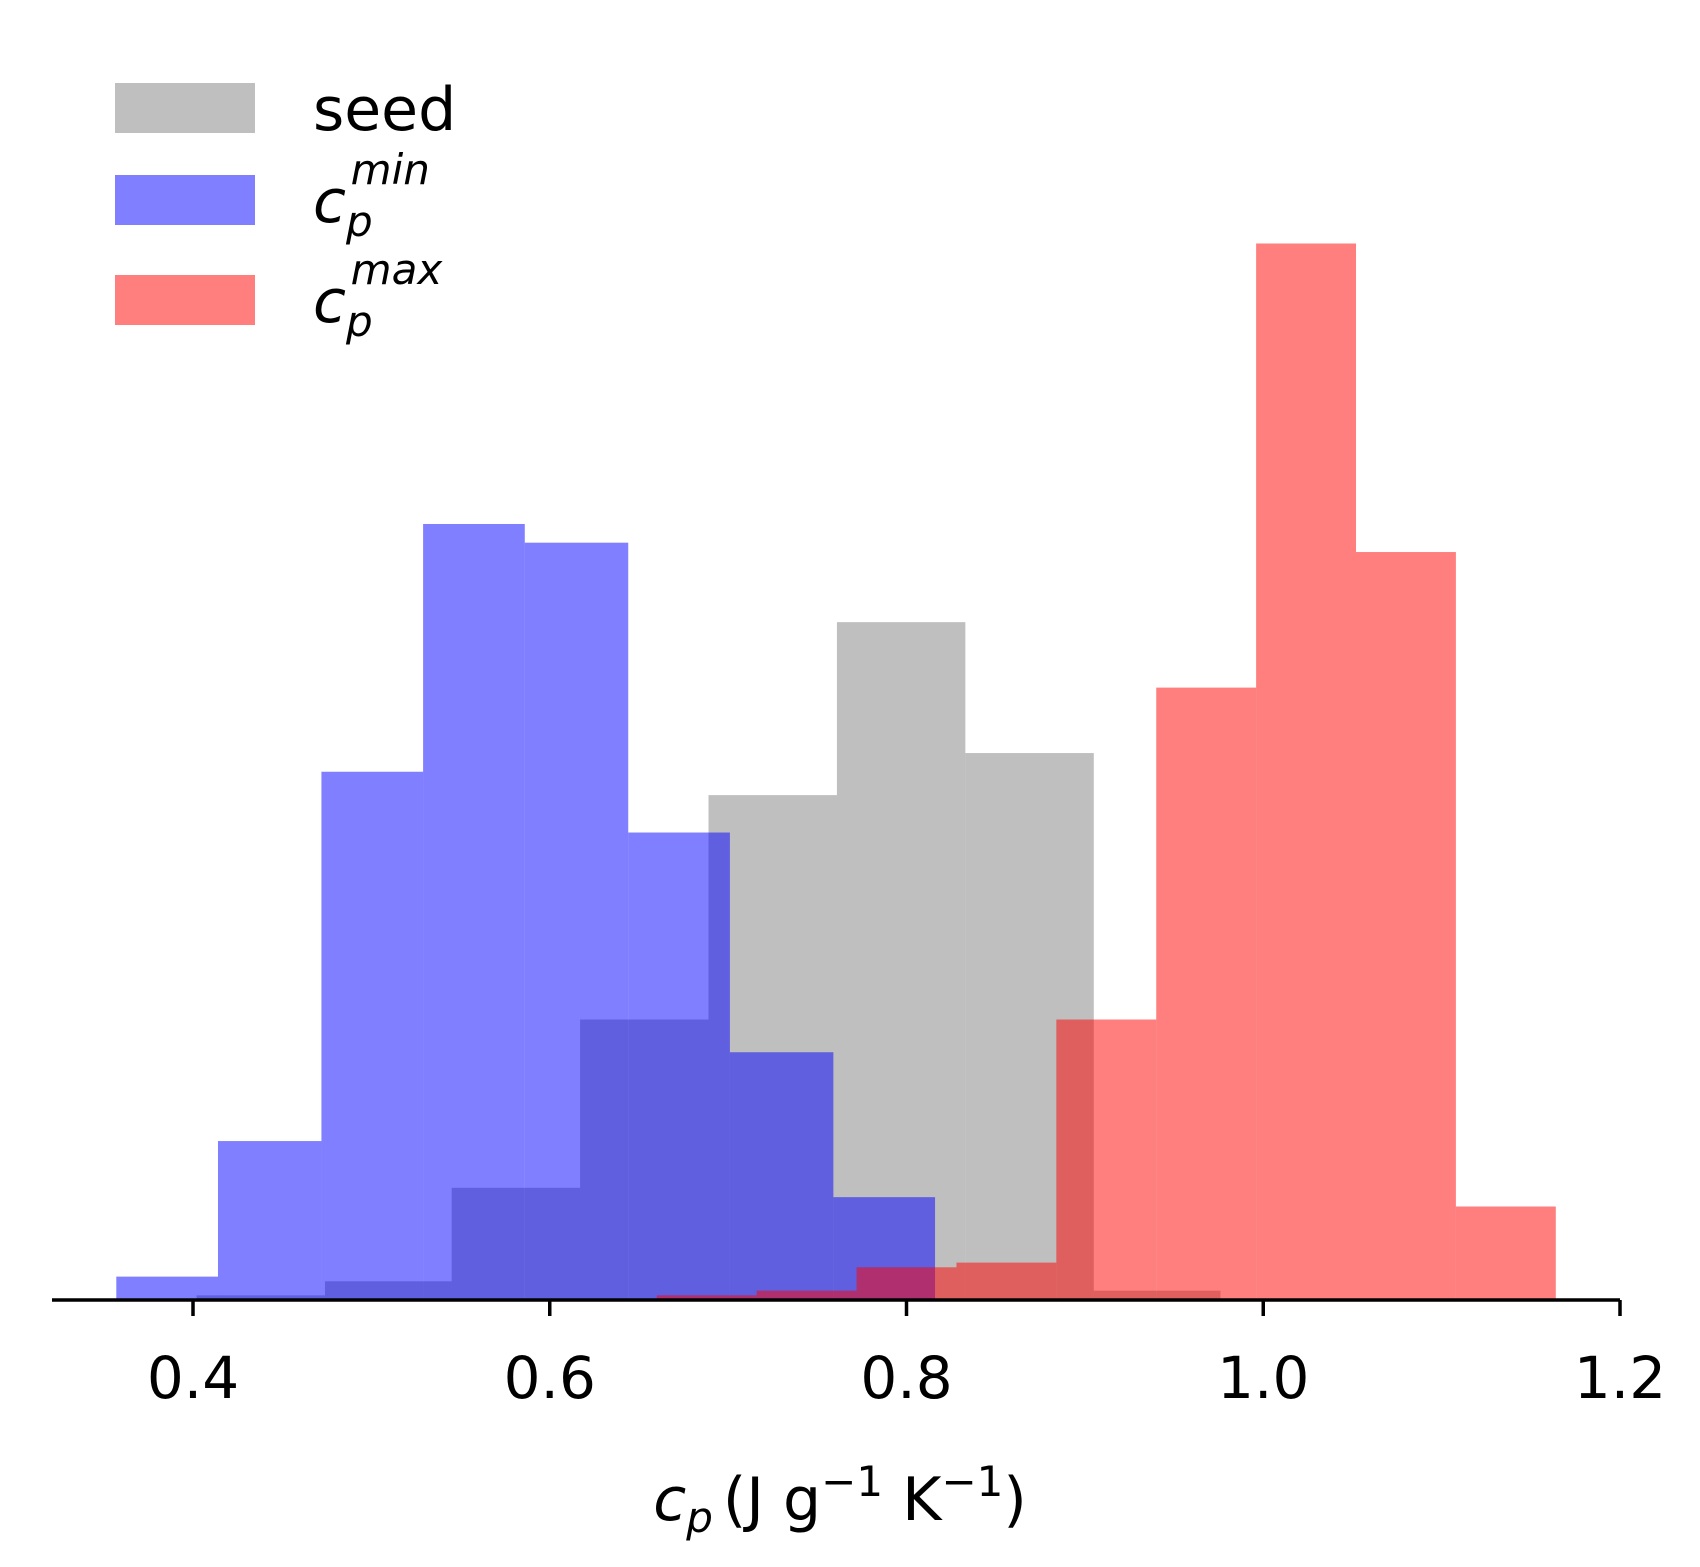 The height and width of the screenshot is (1567, 1700). I want to click on x-tick-label: 0.6, so click(550, 1378).